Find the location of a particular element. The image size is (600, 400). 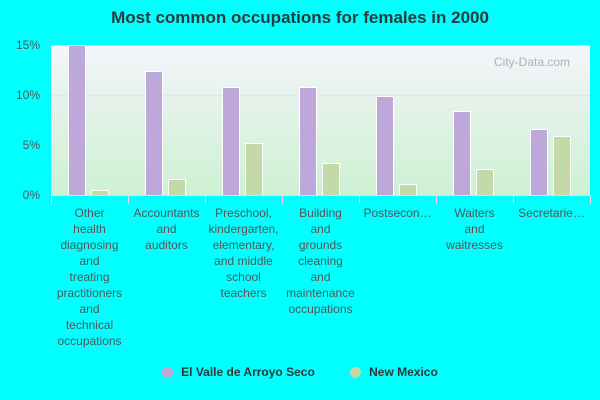

x-category-label: Accountants and auditors is located at coordinates (166, 229).